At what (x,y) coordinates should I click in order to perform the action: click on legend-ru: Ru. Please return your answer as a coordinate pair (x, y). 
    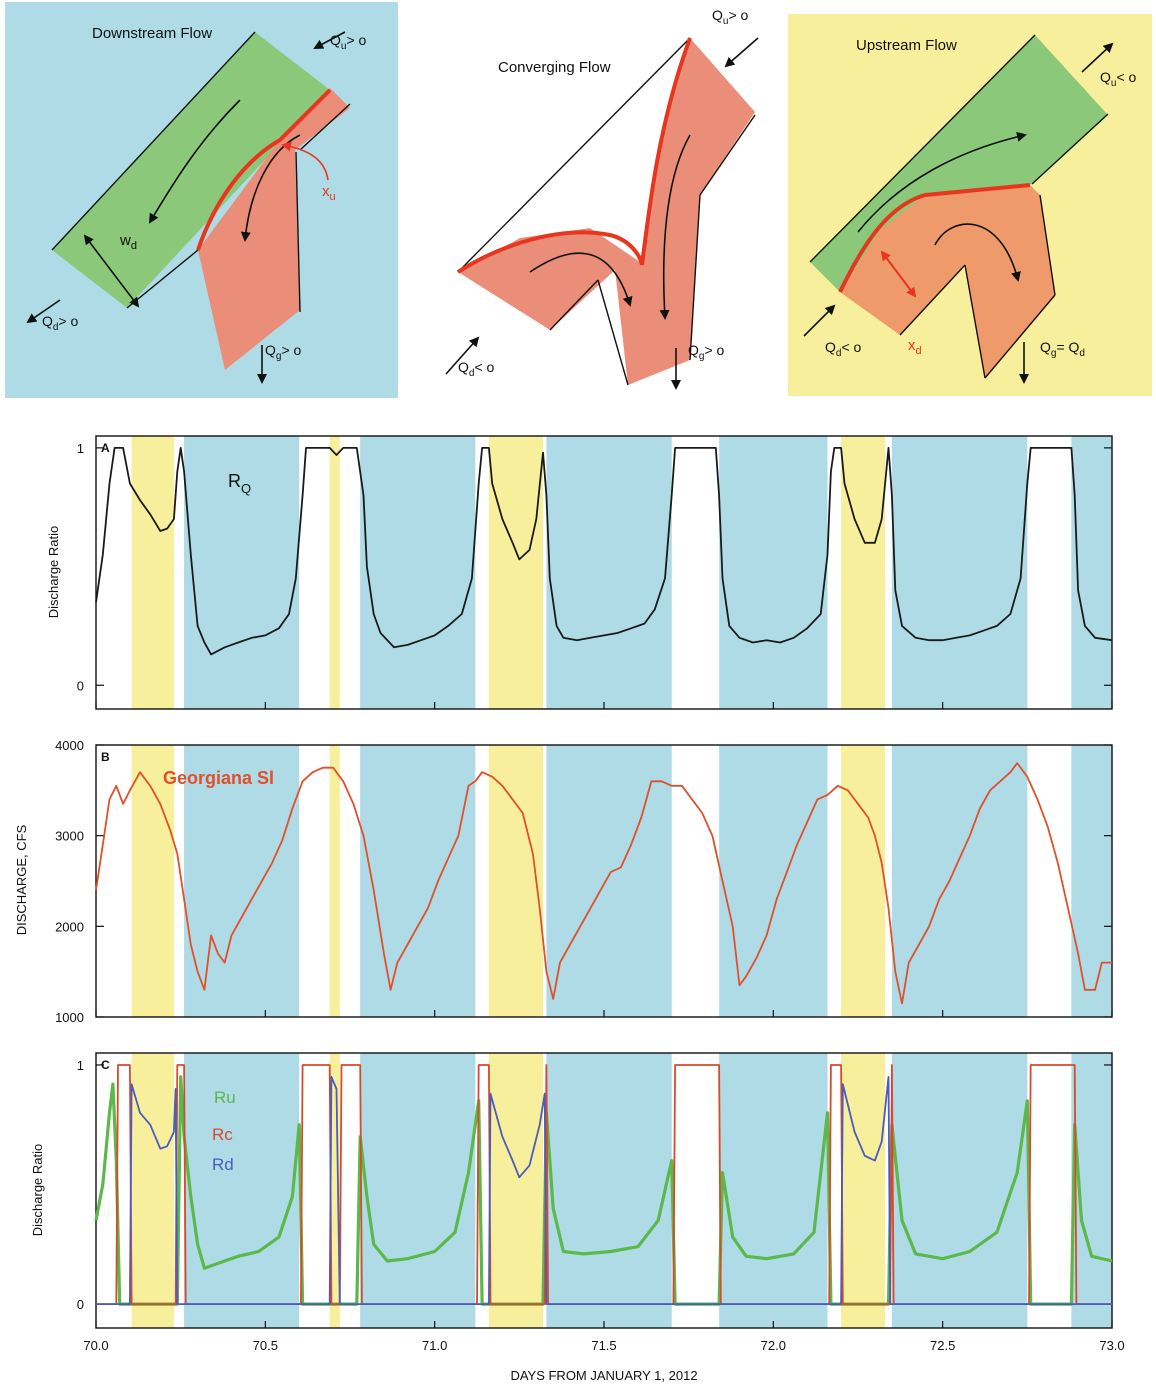
    Looking at the image, I should click on (225, 1097).